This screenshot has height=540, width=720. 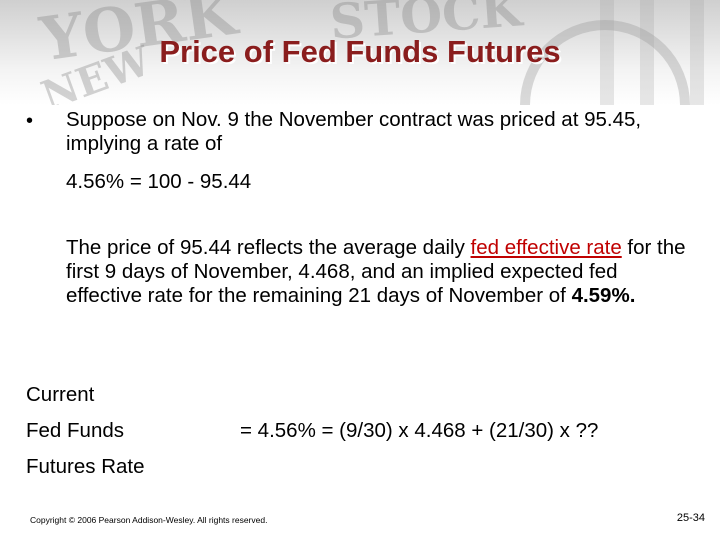 I want to click on slide-title: Price of Fed Funds Futures, so click(x=360, y=51).